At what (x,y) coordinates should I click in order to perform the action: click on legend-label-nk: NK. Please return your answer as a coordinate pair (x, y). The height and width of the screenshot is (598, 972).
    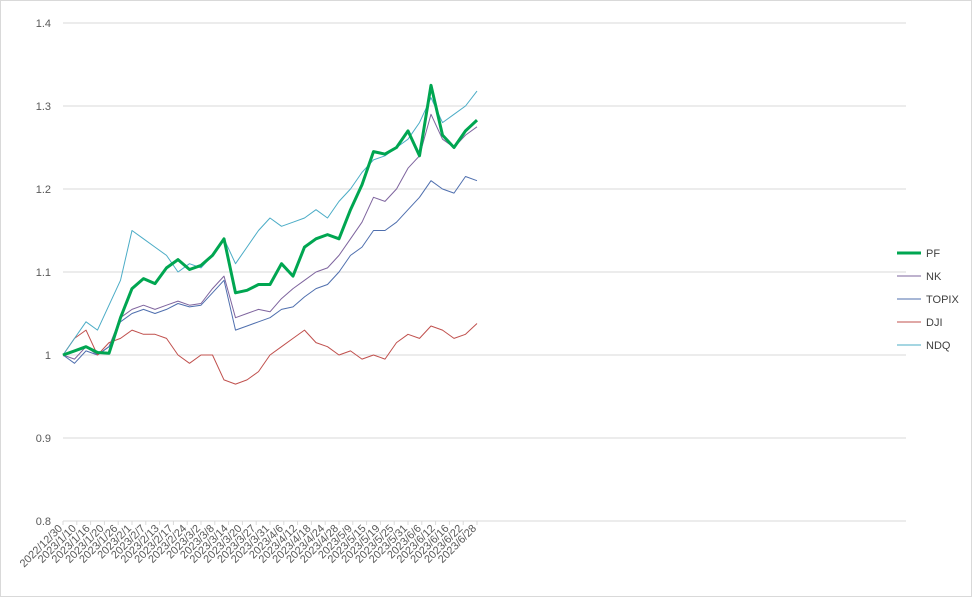
    Looking at the image, I should click on (934, 277).